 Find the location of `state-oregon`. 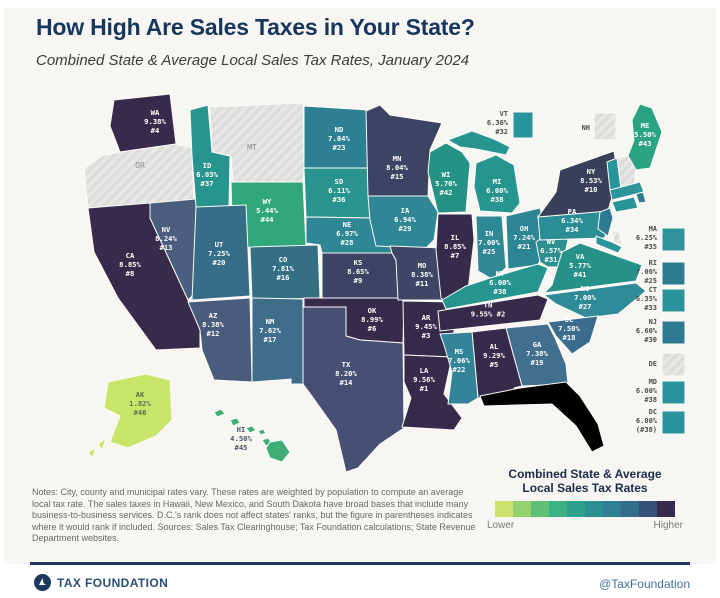

state-oregon is located at coordinates (139, 176).